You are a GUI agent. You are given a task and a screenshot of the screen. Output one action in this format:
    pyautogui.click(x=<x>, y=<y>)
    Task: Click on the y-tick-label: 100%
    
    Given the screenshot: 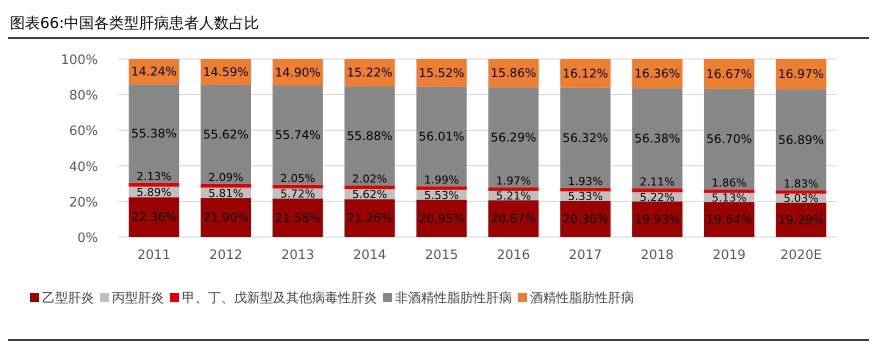 What is the action you would take?
    pyautogui.click(x=79, y=60)
    